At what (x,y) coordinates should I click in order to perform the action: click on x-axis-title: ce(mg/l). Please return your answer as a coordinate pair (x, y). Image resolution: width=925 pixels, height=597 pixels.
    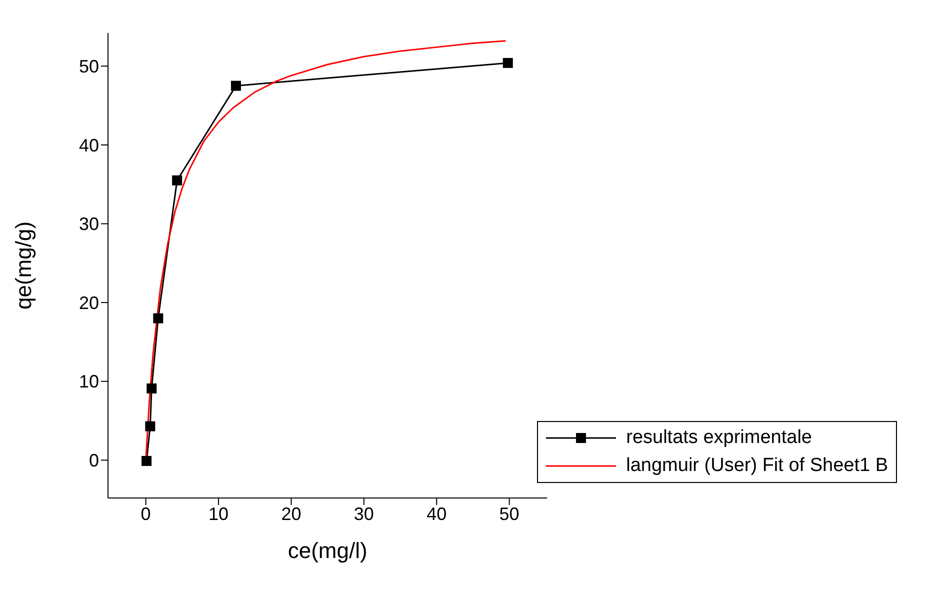
    Looking at the image, I should click on (328, 550).